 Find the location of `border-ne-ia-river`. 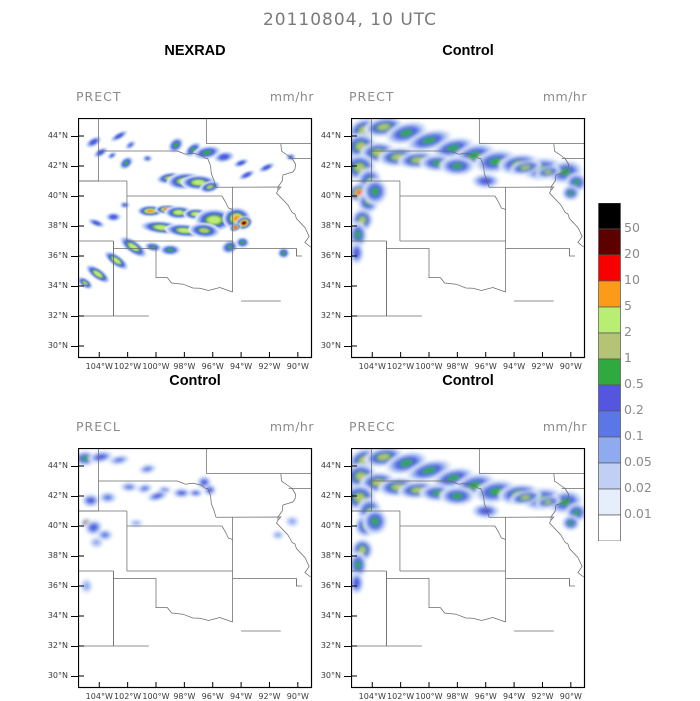

border-ne-ia-river is located at coordinates (484, 503).